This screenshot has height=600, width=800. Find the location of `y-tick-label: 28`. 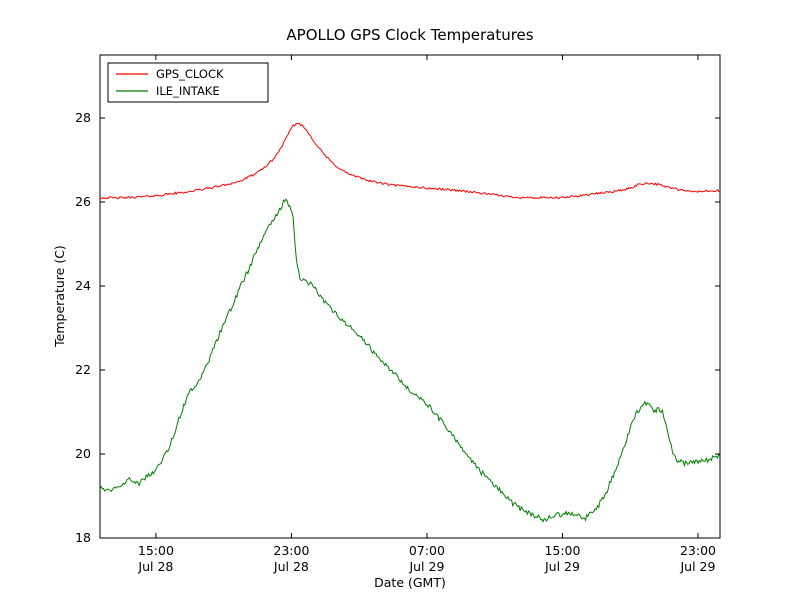

y-tick-label: 28 is located at coordinates (83, 117).